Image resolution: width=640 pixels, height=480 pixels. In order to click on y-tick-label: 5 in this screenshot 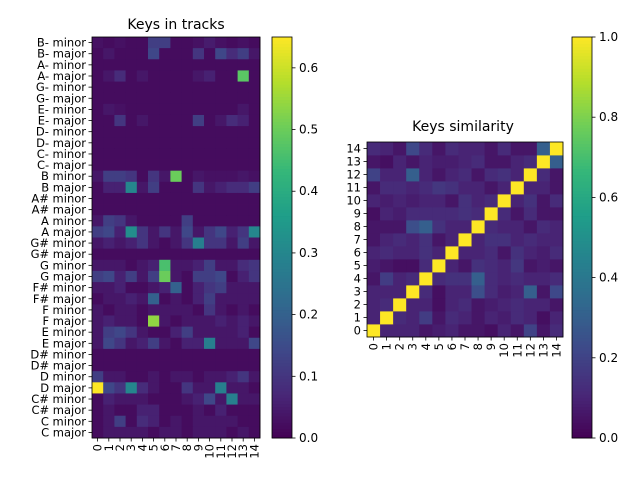, I will do `click(357, 266)`.